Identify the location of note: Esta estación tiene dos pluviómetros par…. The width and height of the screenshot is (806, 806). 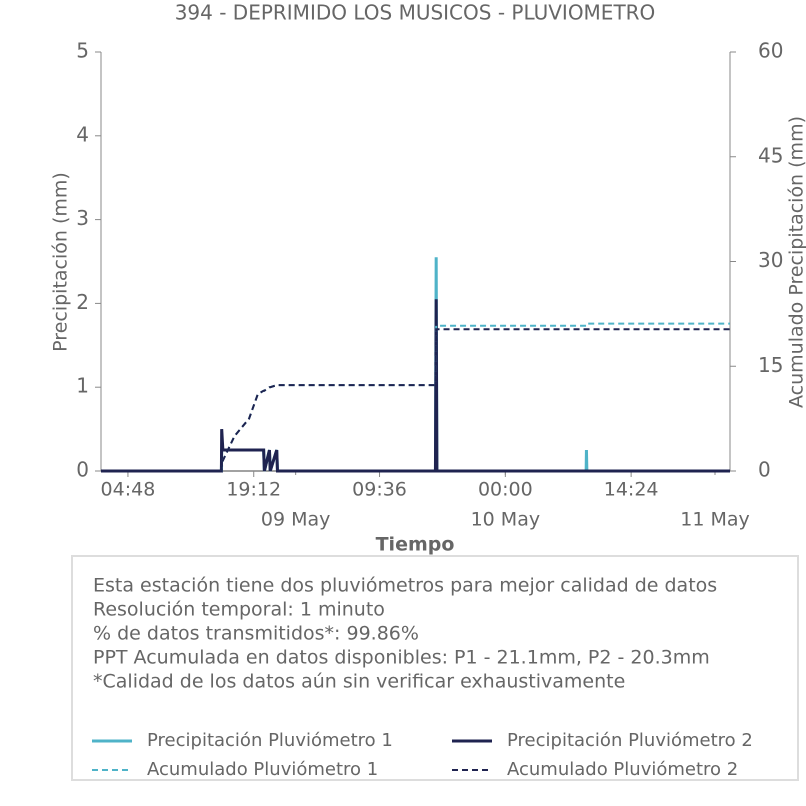
(405, 586).